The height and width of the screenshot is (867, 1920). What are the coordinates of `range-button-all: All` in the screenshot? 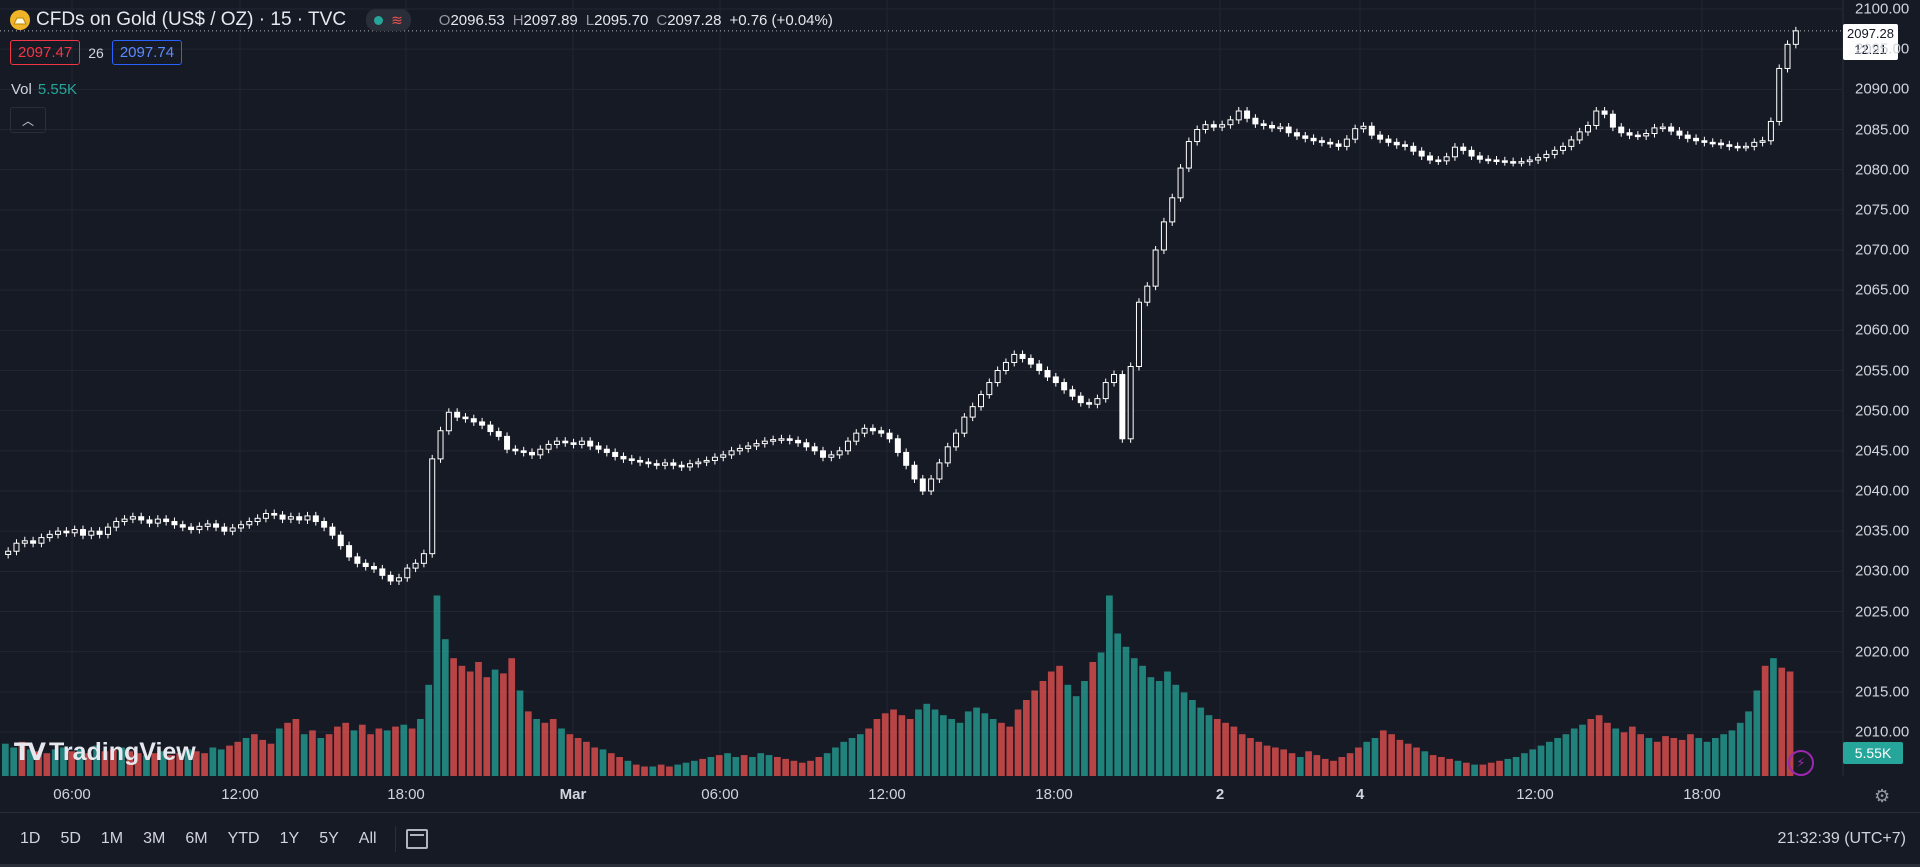 It's located at (367, 838).